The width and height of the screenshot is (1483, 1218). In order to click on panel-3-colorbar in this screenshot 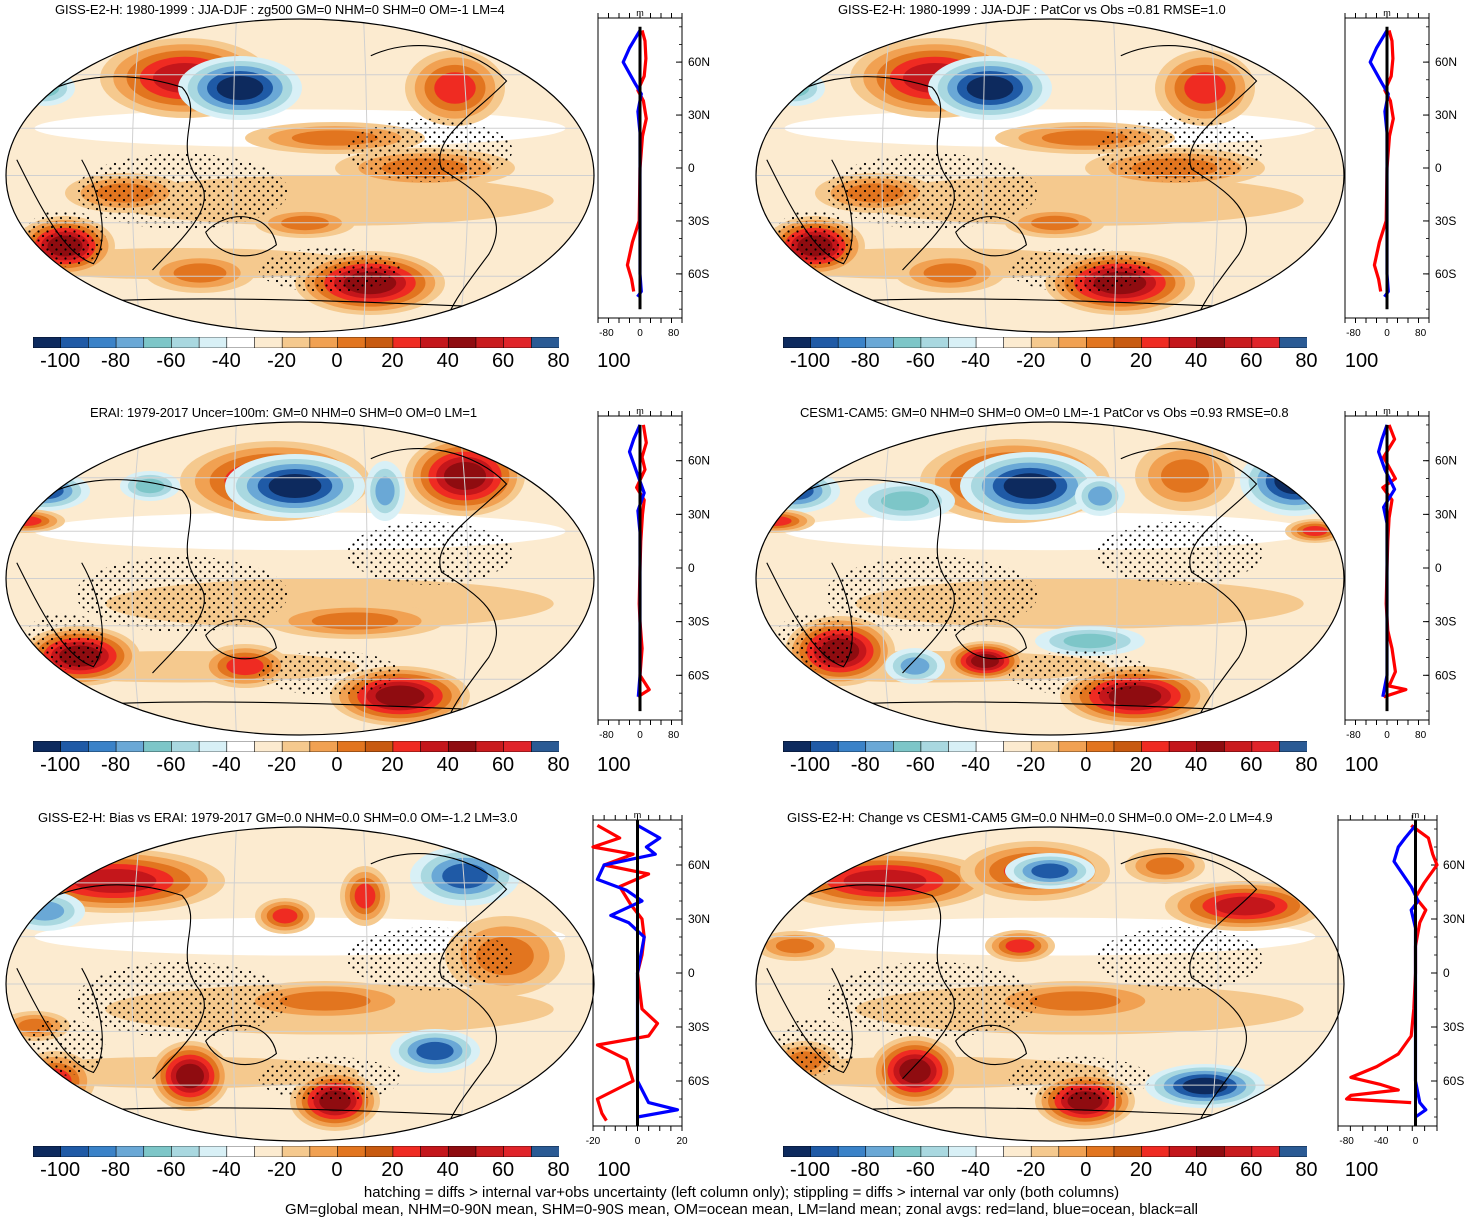, I will do `click(296, 746)`.